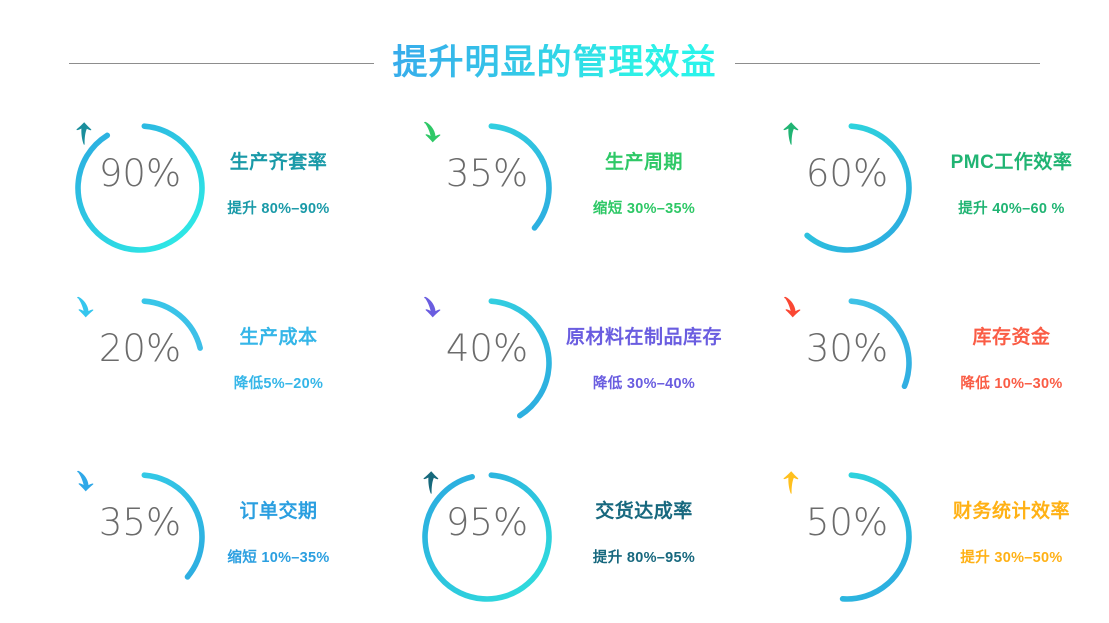 Image resolution: width=1109 pixels, height=623 pixels. I want to click on gauge: 20%, so click(140, 363).